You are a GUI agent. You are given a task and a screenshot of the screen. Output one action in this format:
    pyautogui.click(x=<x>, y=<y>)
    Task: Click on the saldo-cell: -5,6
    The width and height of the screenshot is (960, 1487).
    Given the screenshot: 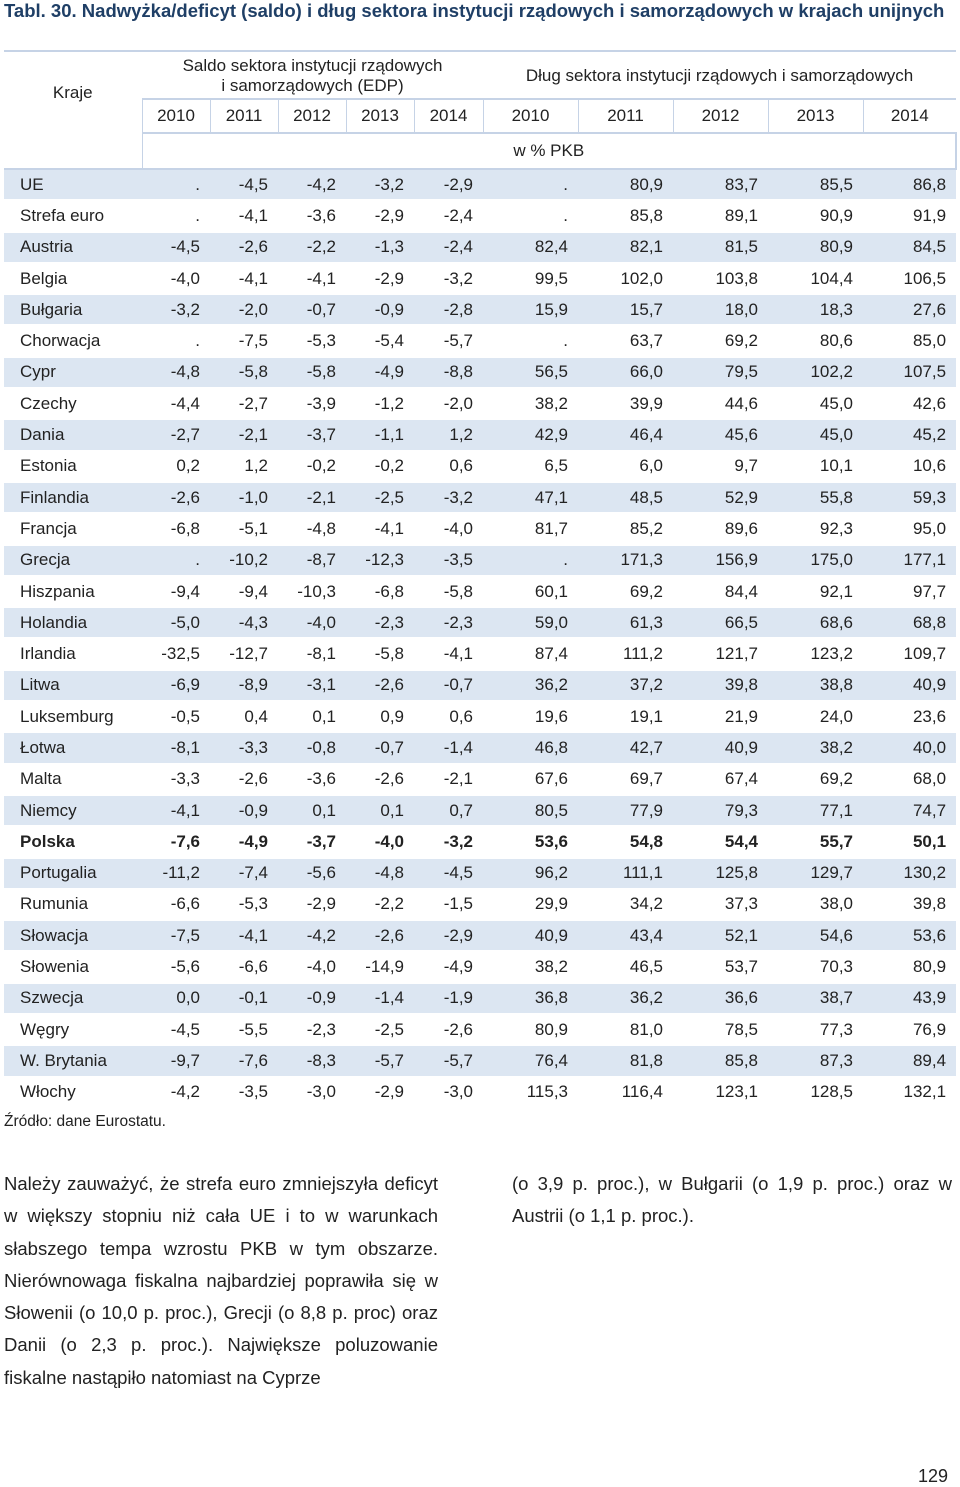 What is the action you would take?
    pyautogui.click(x=312, y=873)
    